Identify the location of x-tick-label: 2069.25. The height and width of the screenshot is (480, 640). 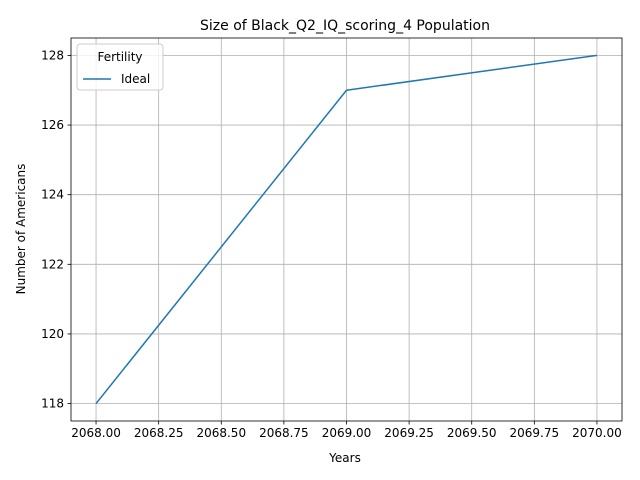
(409, 433).